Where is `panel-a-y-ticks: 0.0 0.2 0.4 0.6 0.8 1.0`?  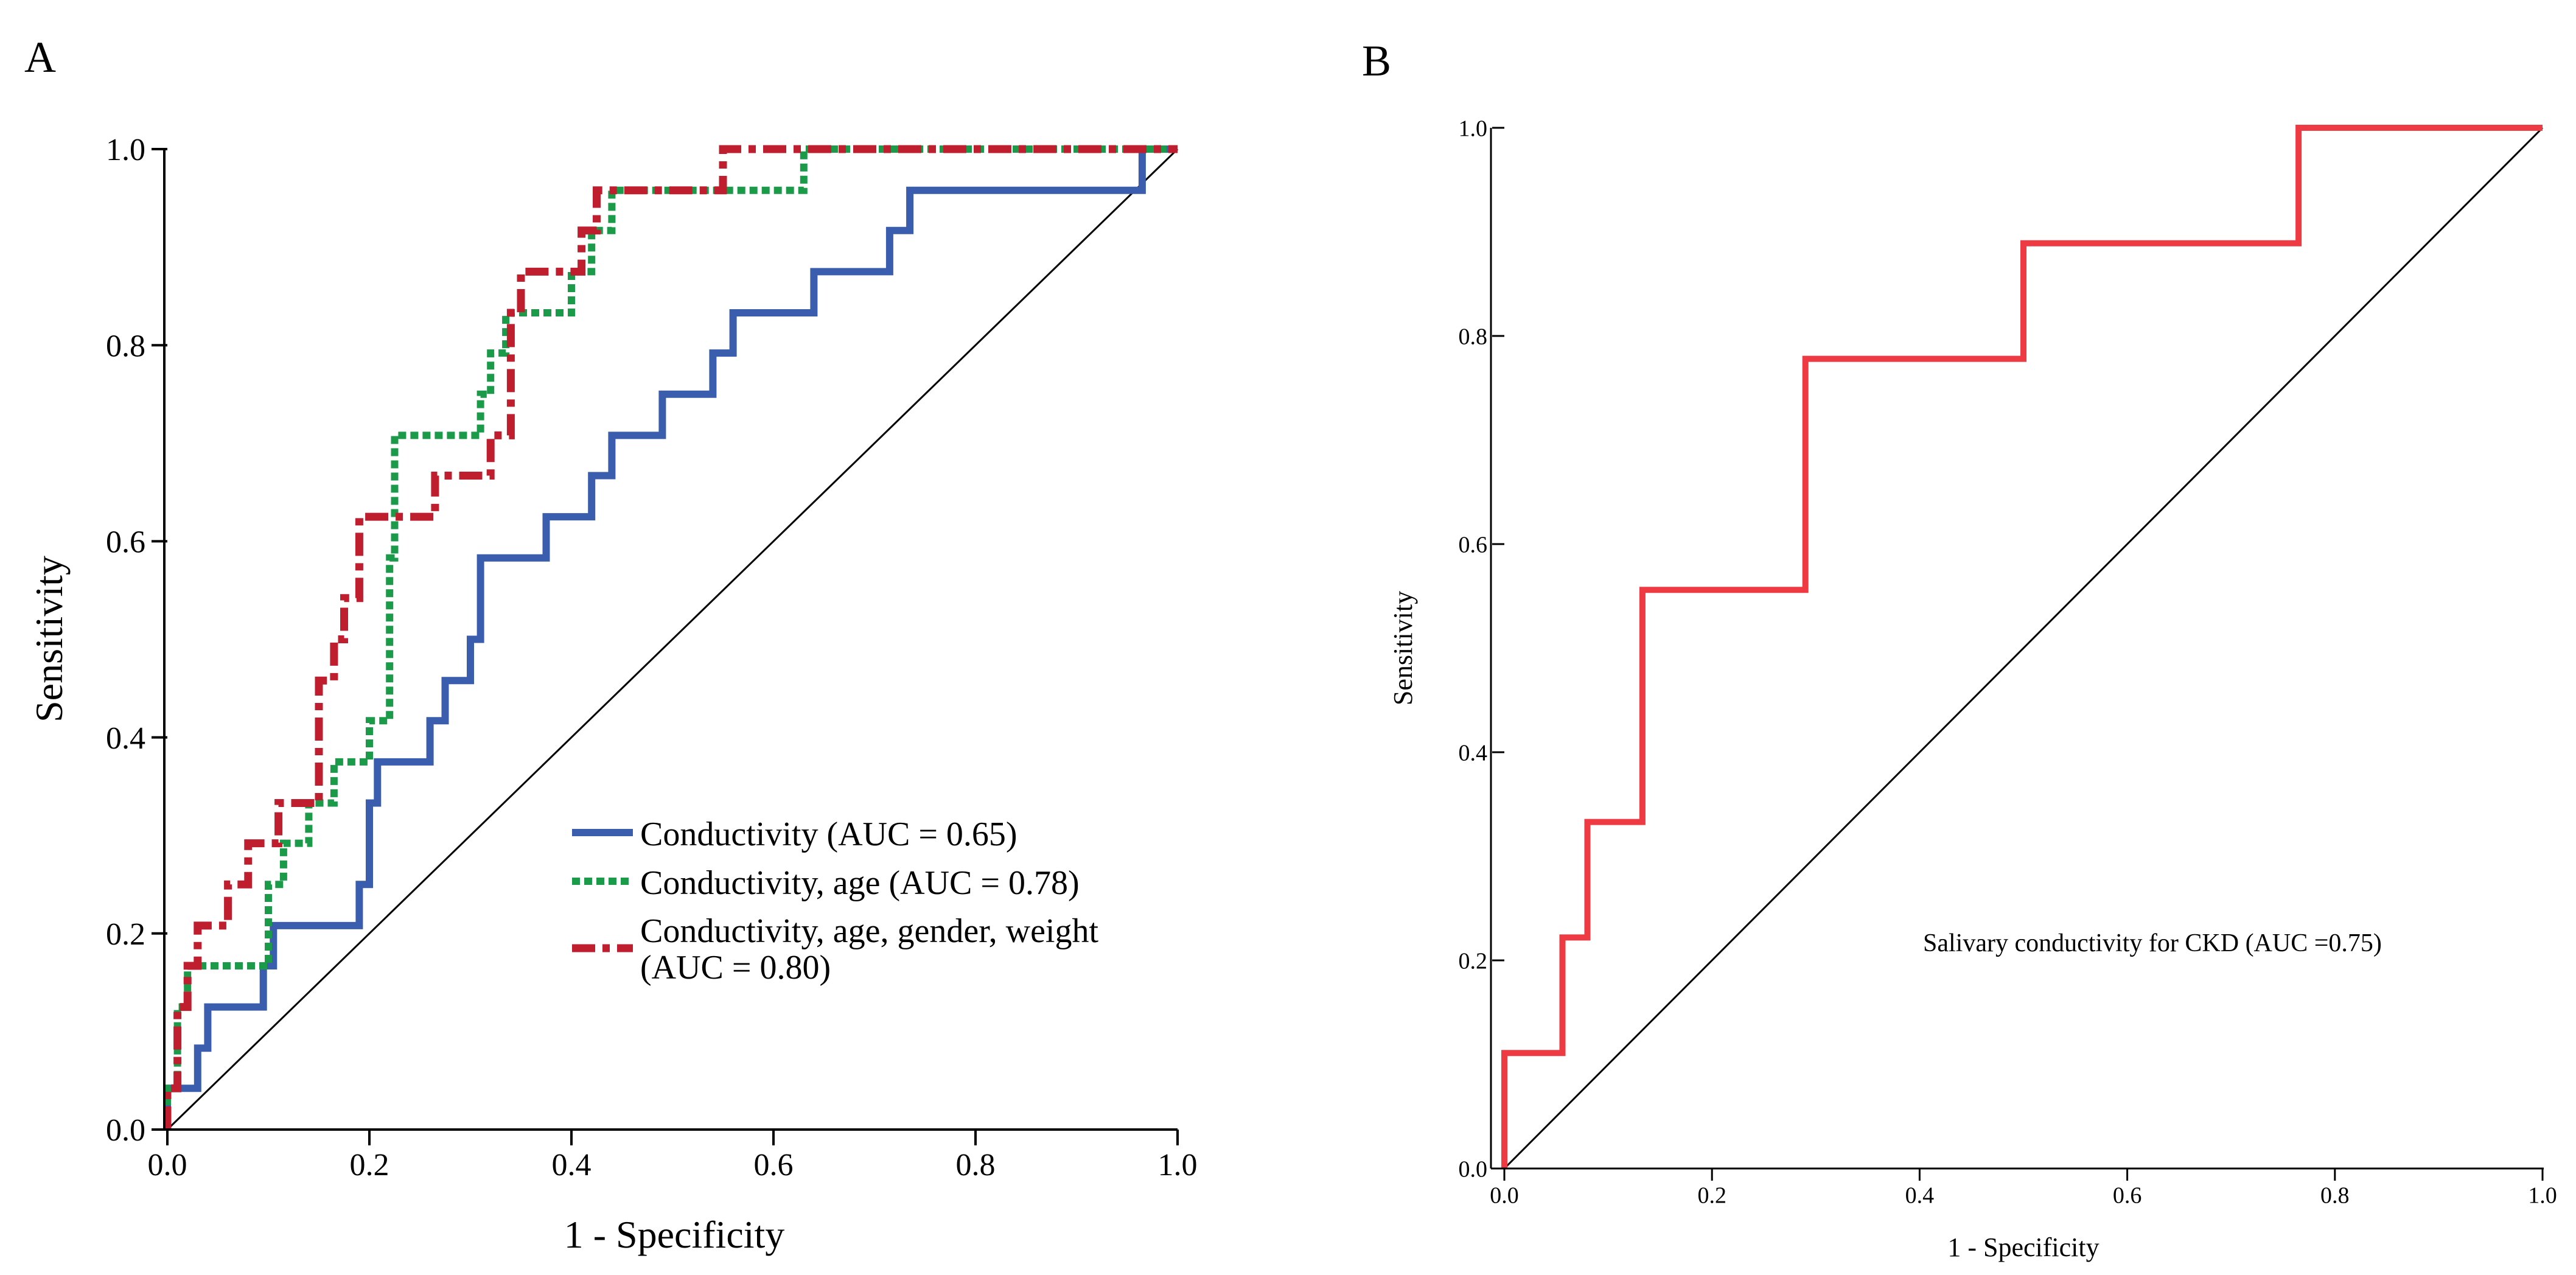 panel-a-y-ticks: 0.0 0.2 0.4 0.6 0.8 1.0 is located at coordinates (136, 640).